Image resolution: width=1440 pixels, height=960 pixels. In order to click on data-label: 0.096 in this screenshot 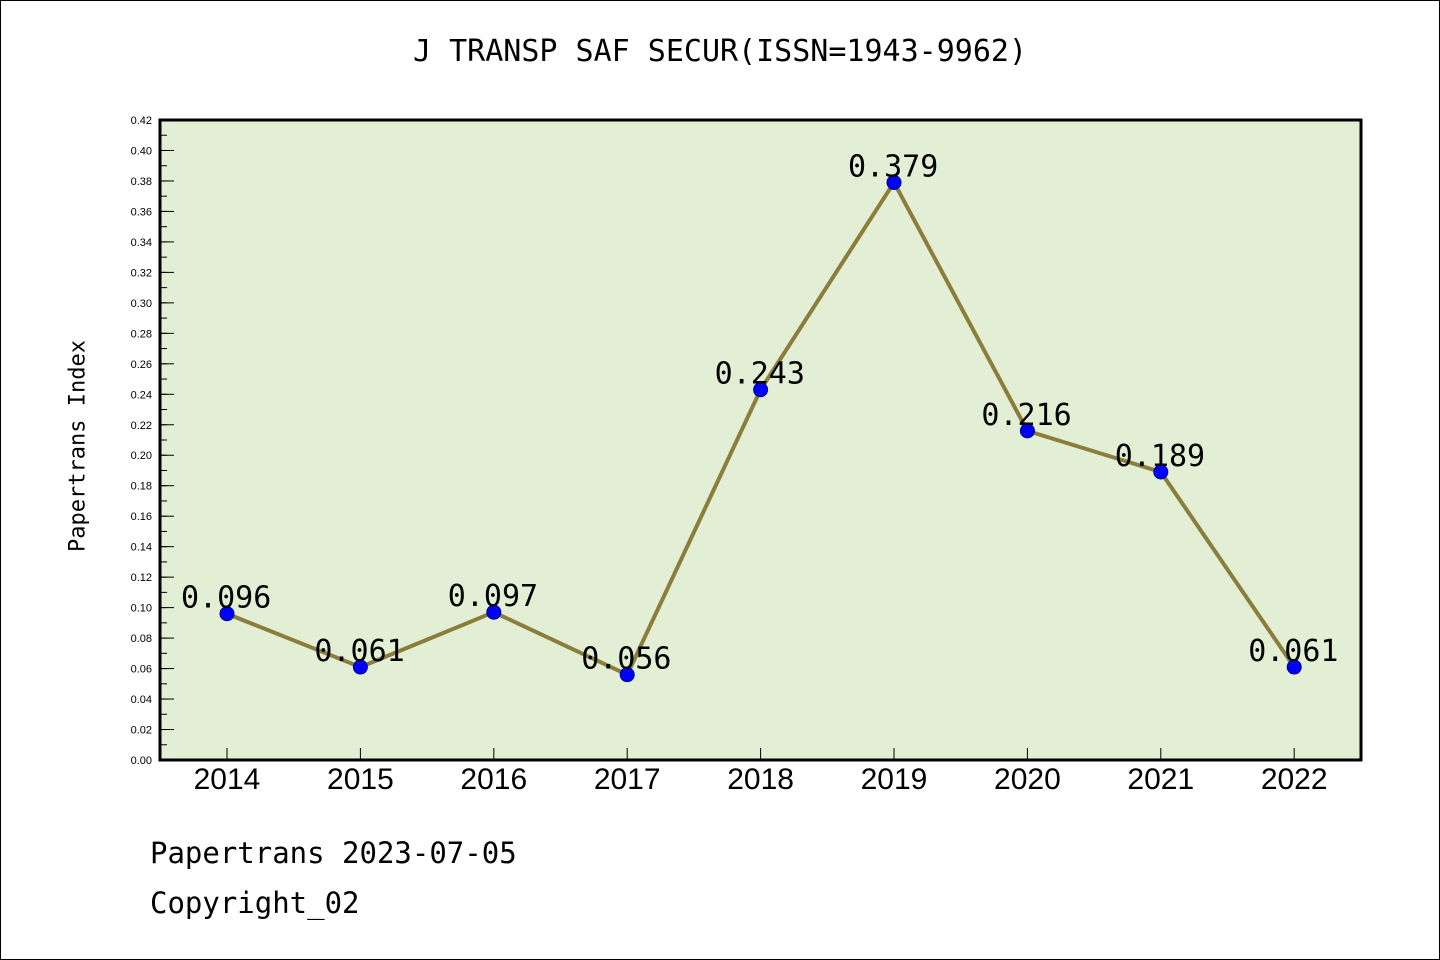, I will do `click(226, 598)`.